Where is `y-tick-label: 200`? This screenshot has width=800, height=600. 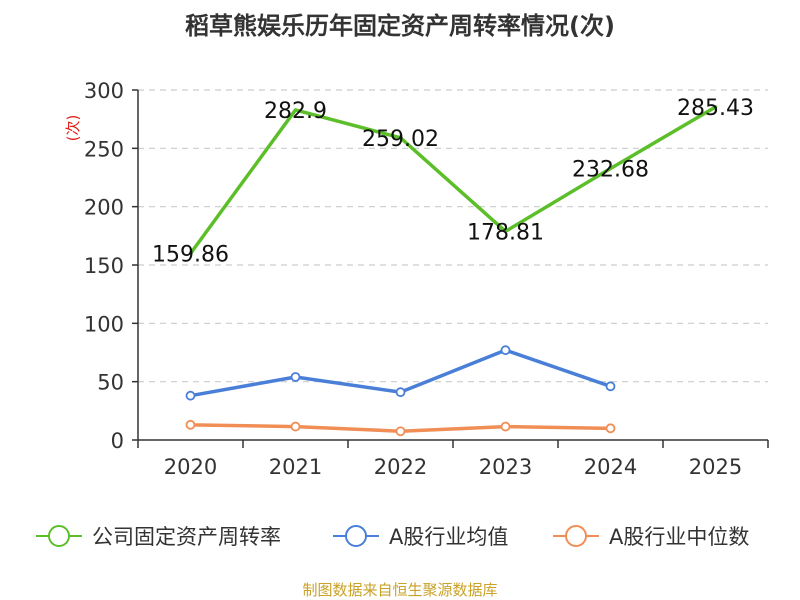
y-tick-label: 200 is located at coordinates (104, 208).